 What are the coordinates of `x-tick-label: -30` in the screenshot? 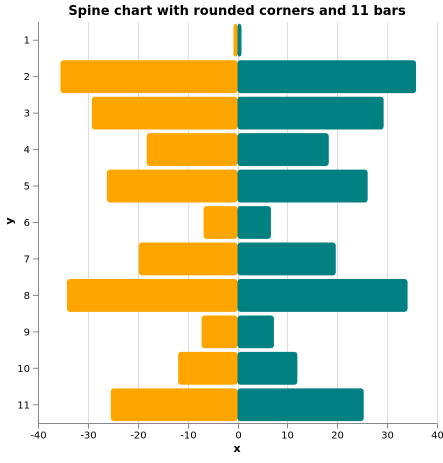 It's located at (88, 436).